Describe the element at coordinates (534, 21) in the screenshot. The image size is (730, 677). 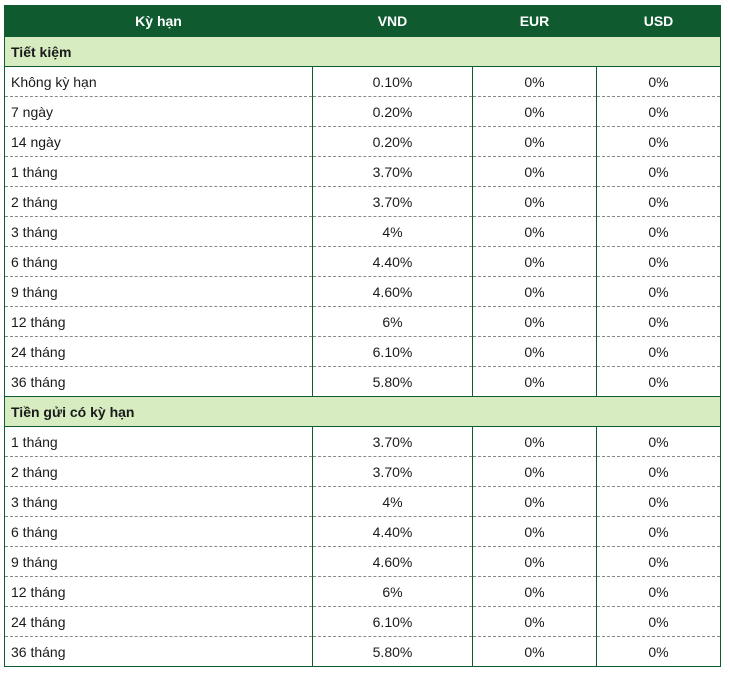
I see `header-eur: EUR` at that location.